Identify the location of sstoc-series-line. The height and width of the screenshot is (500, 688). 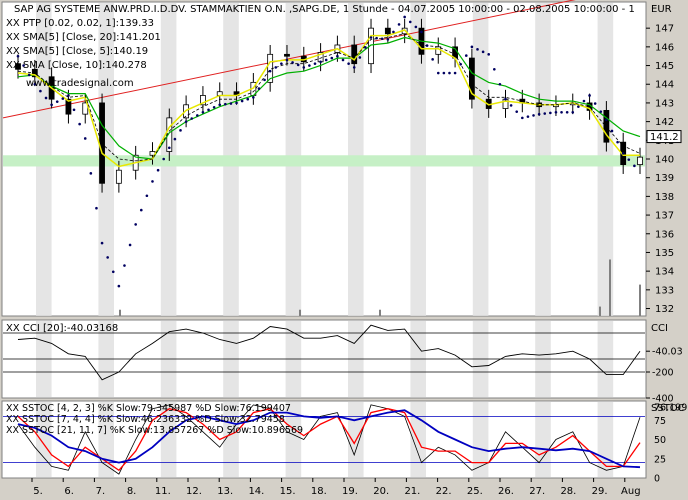
(329, 439).